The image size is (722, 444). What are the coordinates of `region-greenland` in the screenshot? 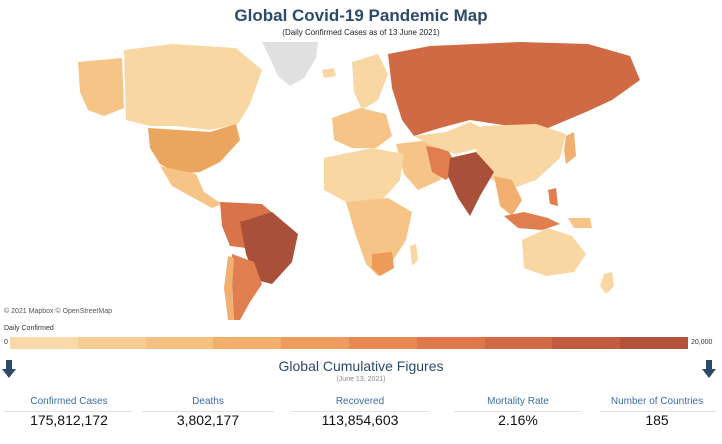 It's located at (290, 64).